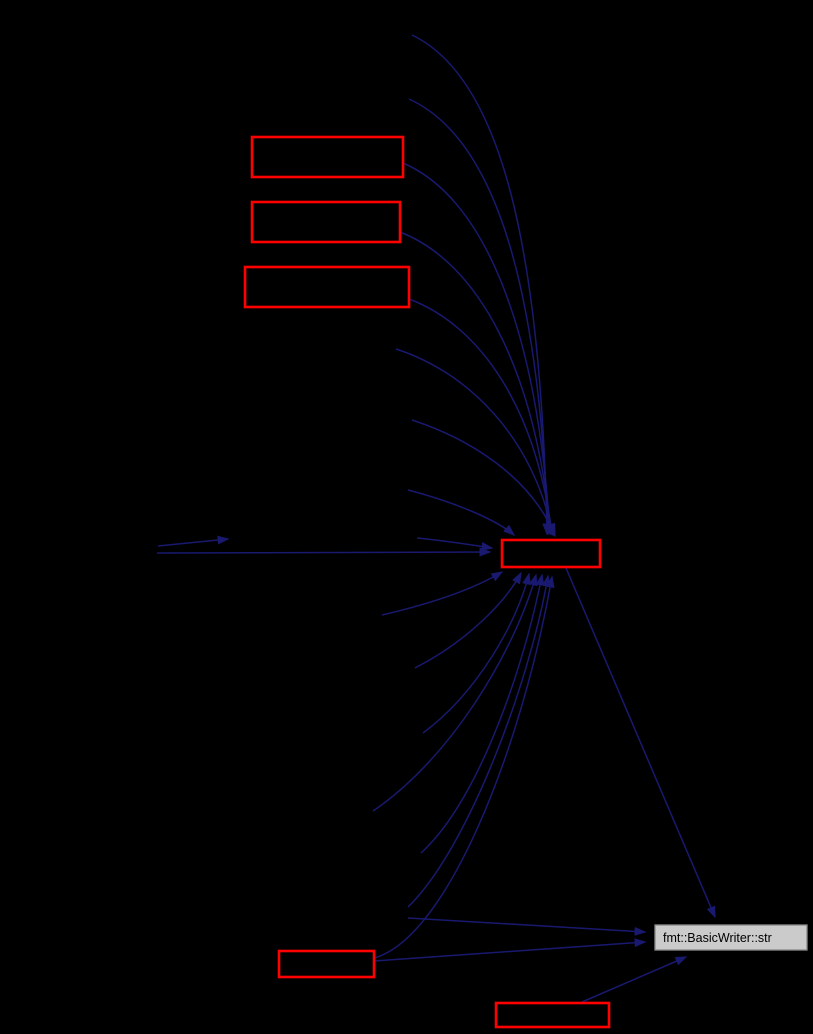 The height and width of the screenshot is (1034, 813). I want to click on edge-truncated-top-3-to-truncated-center, so click(482, 417).